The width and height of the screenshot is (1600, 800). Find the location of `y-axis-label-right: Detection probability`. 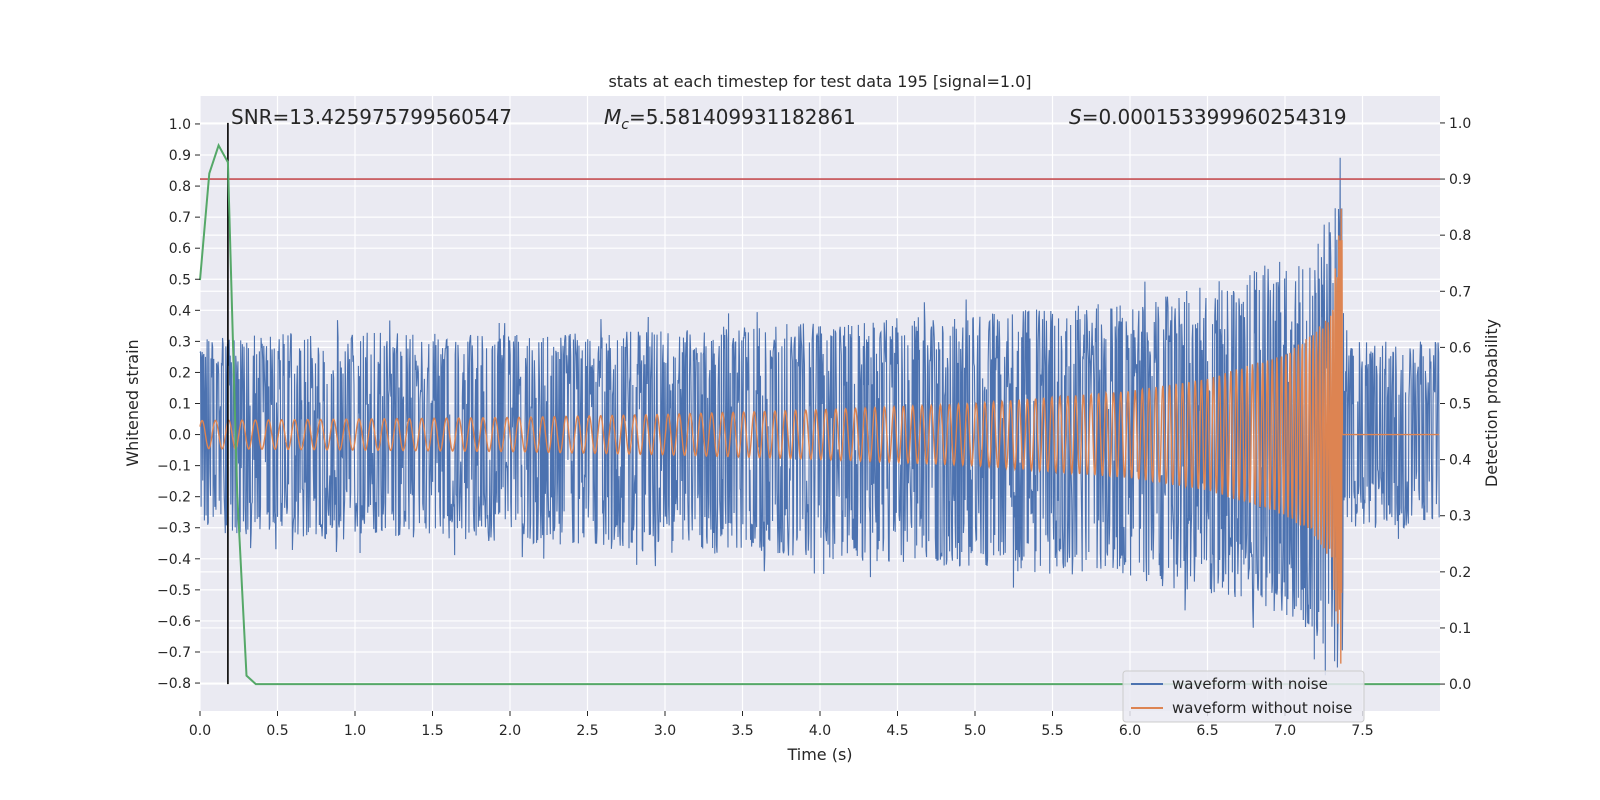

y-axis-label-right: Detection probability is located at coordinates (1491, 403).